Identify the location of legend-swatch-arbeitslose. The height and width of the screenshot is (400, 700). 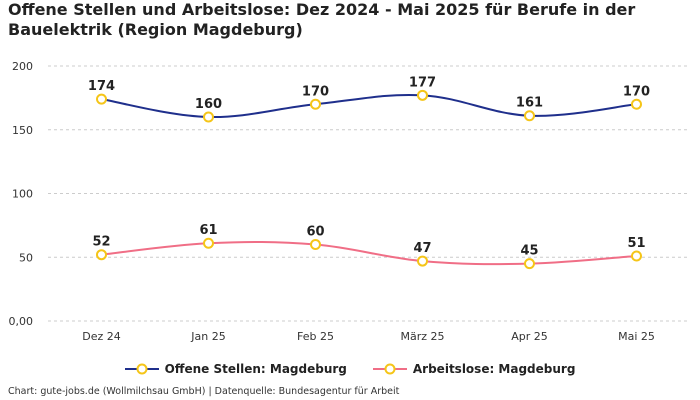
(389, 369).